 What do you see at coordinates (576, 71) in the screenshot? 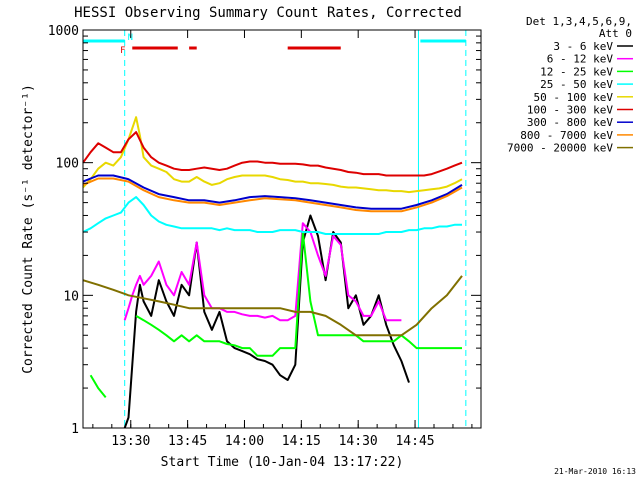
I see `legend-label: 12 - 25 keV` at bounding box center [576, 71].